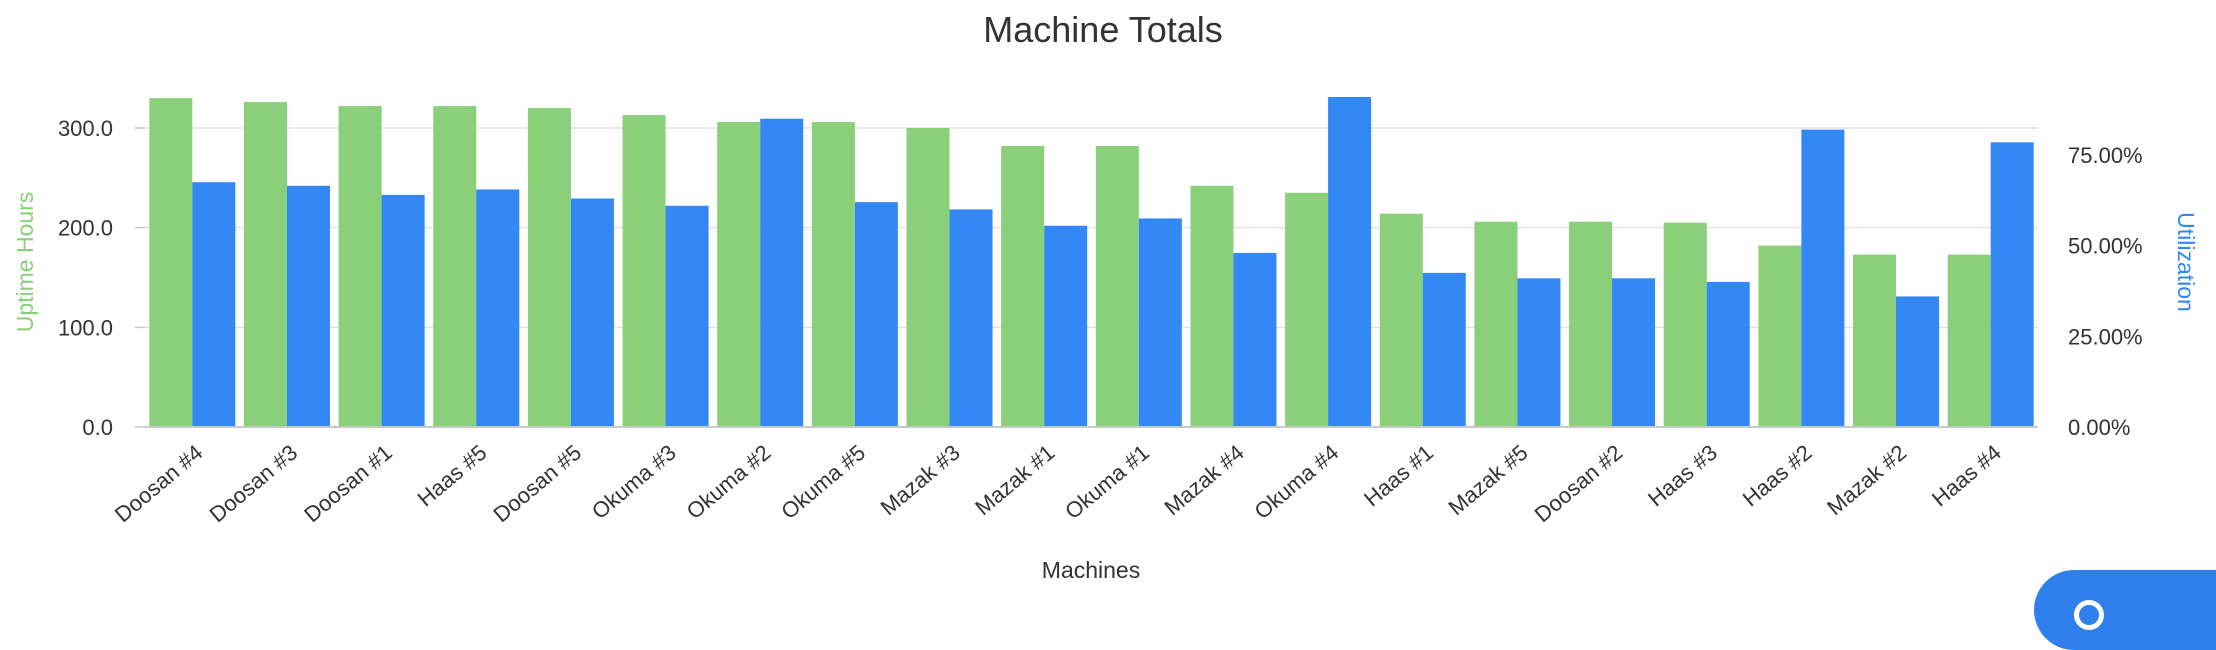  I want to click on category-label: Okuma #2, so click(729, 482).